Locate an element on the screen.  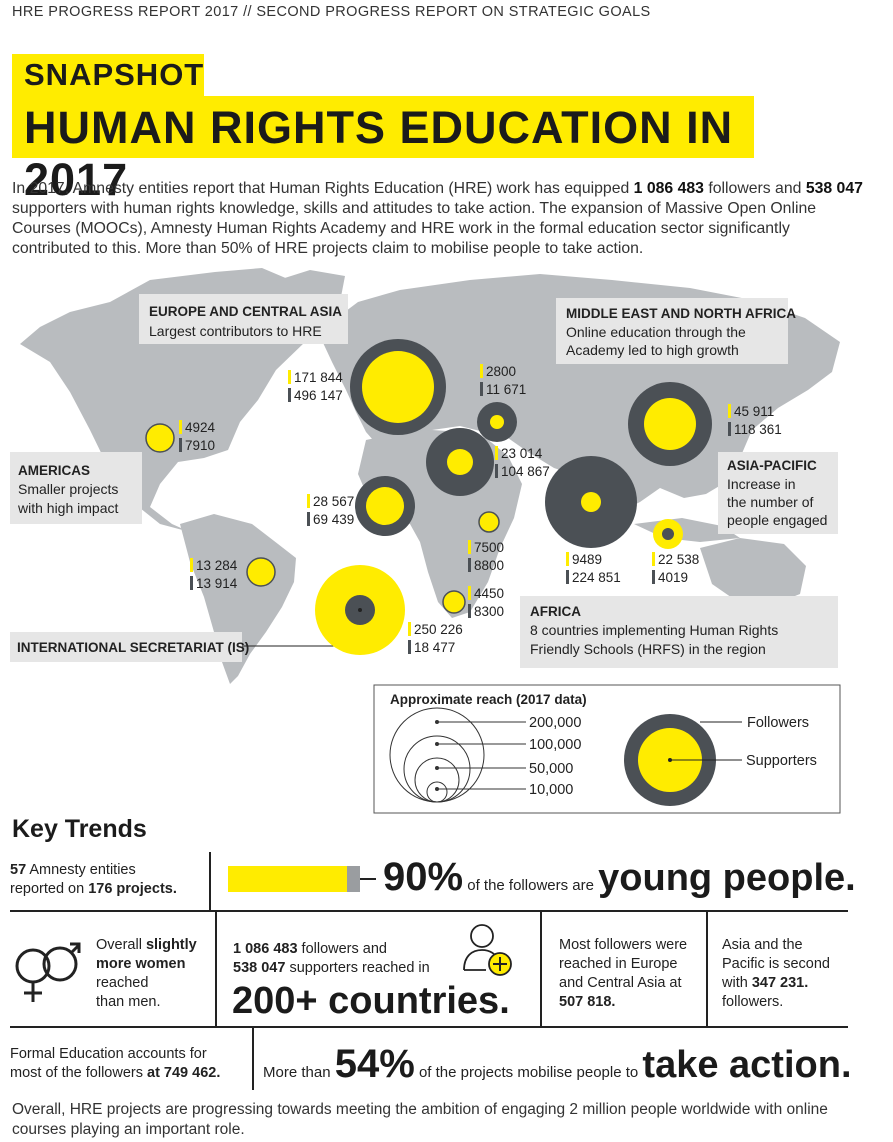
map-label-2: 2800 11 671 is located at coordinates (503, 380).